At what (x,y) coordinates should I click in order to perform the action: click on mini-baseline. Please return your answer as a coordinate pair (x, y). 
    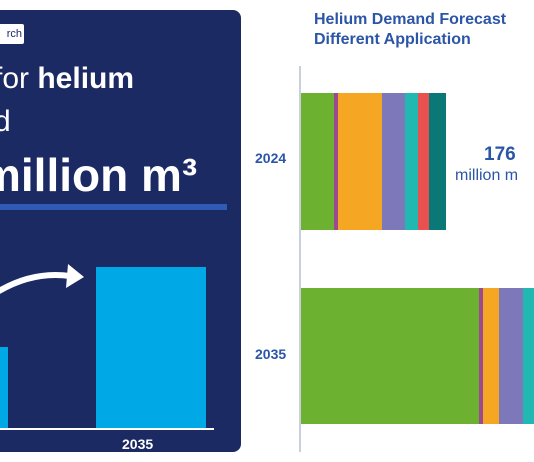
    Looking at the image, I should click on (107, 429).